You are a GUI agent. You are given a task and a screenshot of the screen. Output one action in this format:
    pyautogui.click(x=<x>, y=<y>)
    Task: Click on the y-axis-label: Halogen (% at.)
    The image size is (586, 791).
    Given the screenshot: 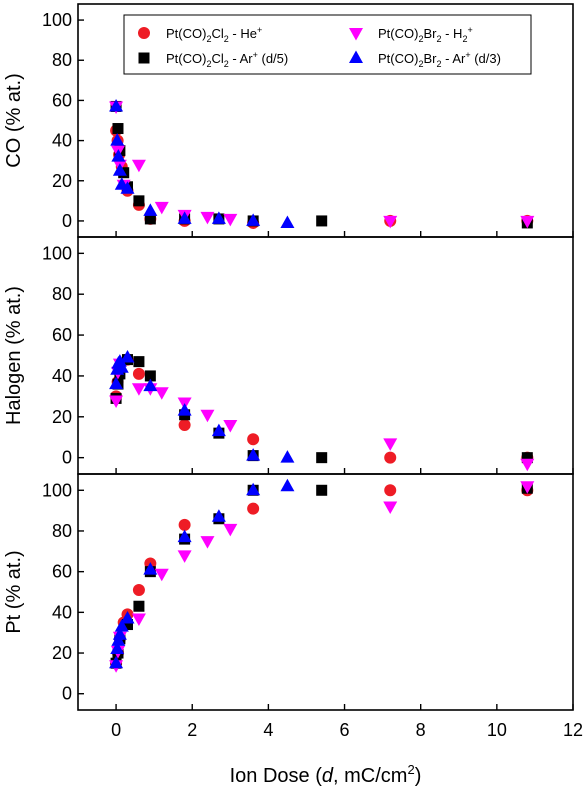 What is the action you would take?
    pyautogui.click(x=14, y=355)
    